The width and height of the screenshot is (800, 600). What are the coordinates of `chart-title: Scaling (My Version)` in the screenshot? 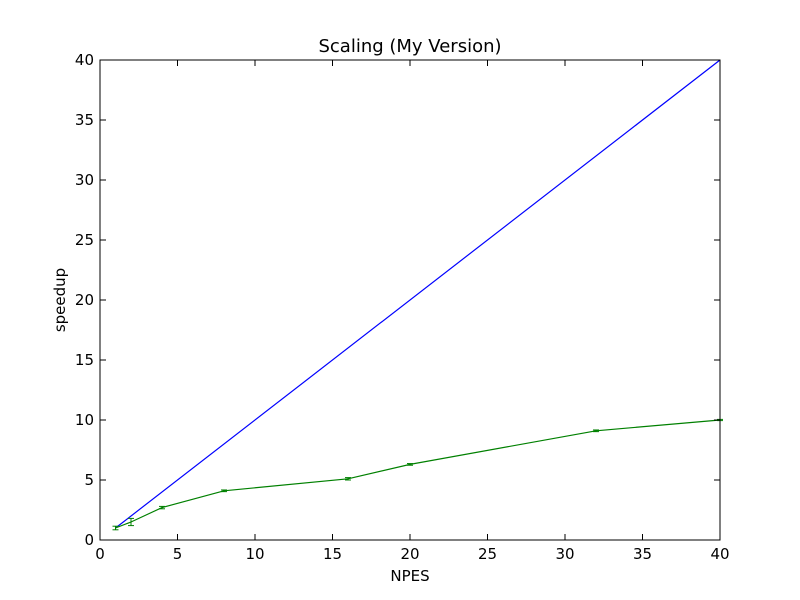 It's located at (409, 46).